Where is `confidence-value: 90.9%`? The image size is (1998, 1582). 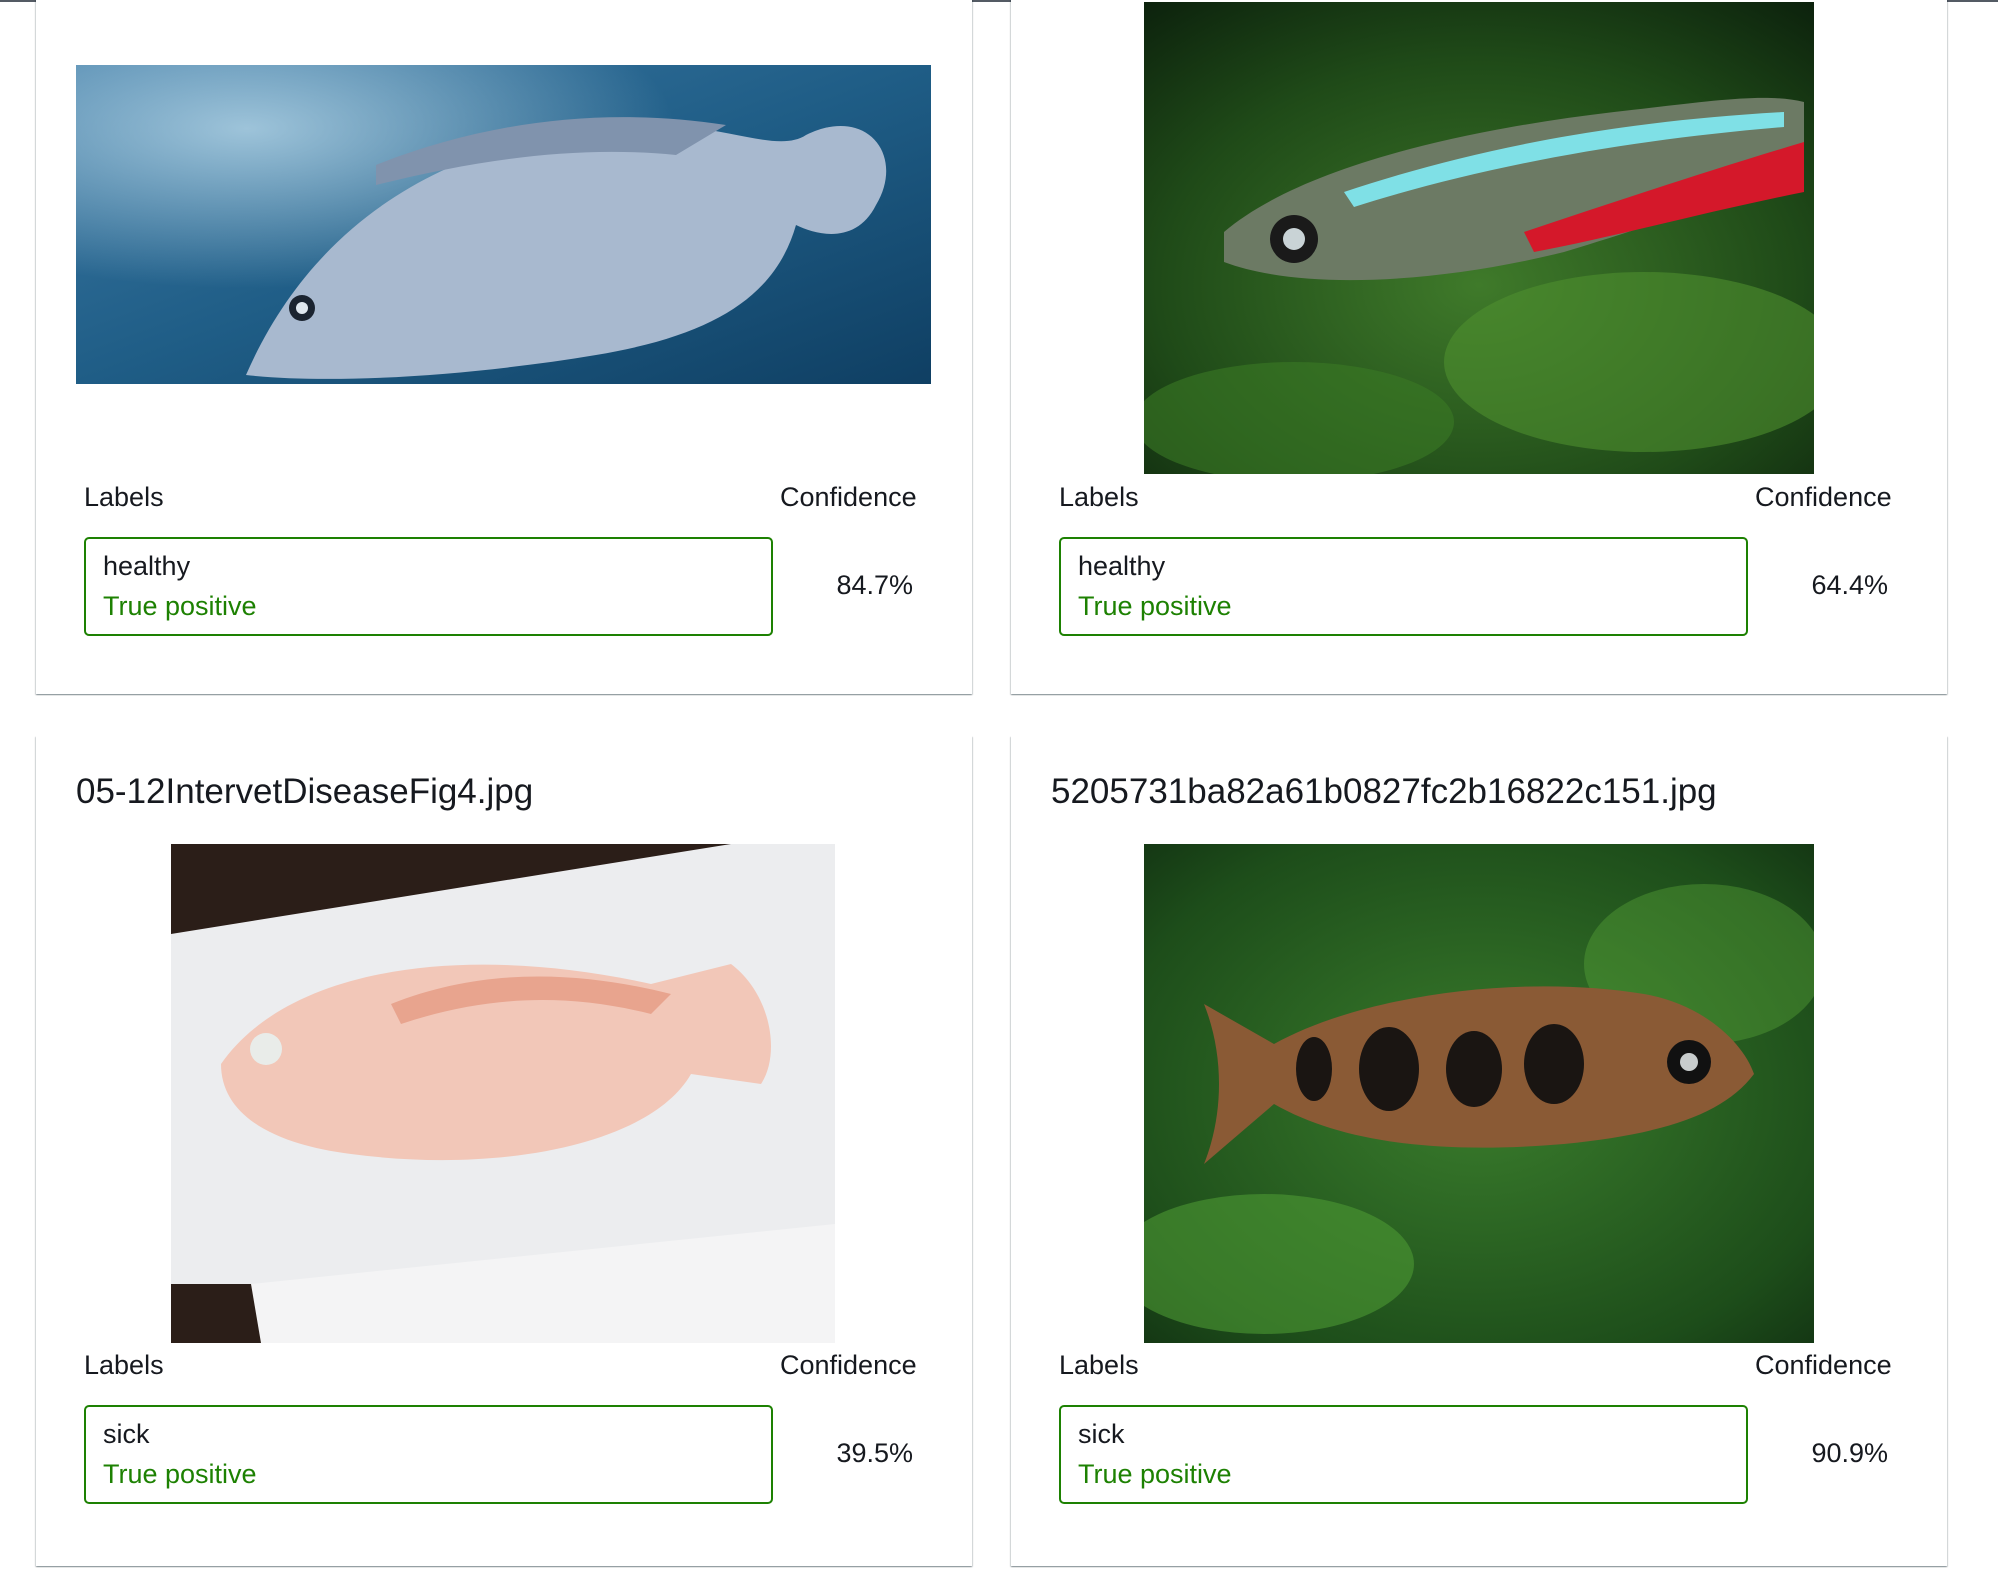 confidence-value: 90.9% is located at coordinates (1849, 1453).